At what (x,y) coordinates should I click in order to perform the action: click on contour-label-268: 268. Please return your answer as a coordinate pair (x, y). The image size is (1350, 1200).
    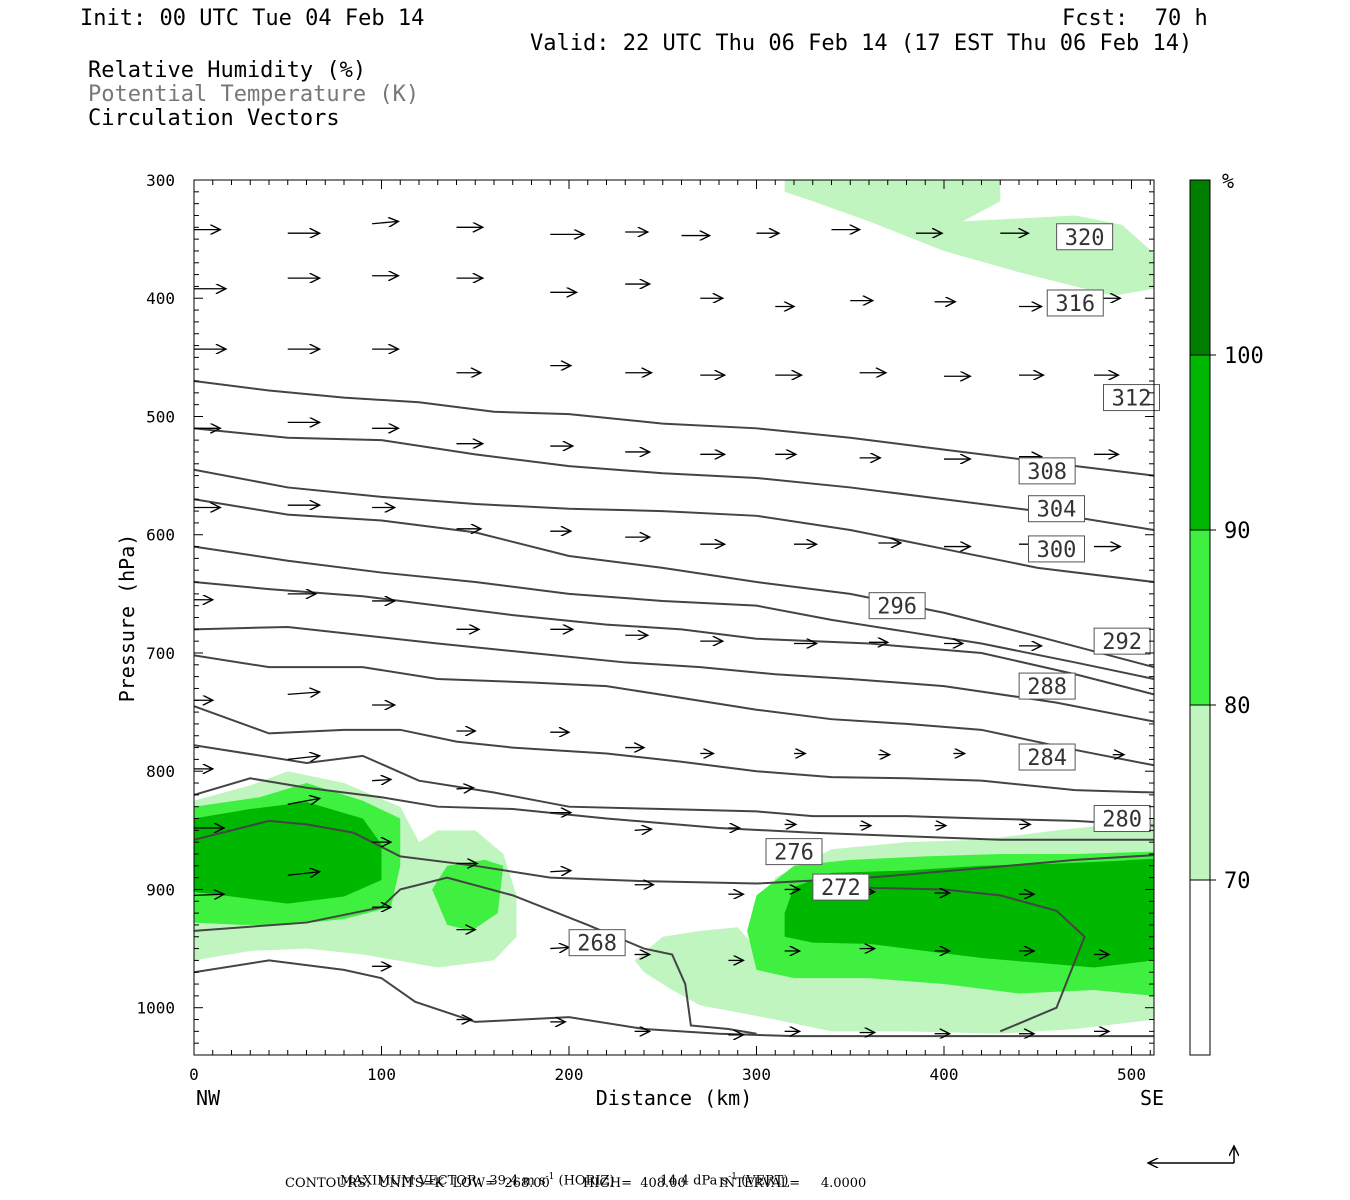
    Looking at the image, I should click on (597, 944).